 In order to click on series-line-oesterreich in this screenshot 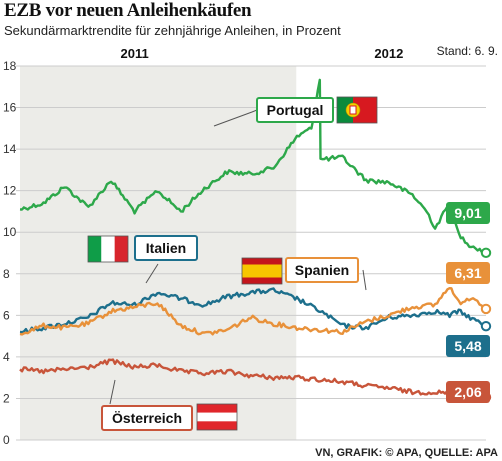, I will do `click(253, 379)`.